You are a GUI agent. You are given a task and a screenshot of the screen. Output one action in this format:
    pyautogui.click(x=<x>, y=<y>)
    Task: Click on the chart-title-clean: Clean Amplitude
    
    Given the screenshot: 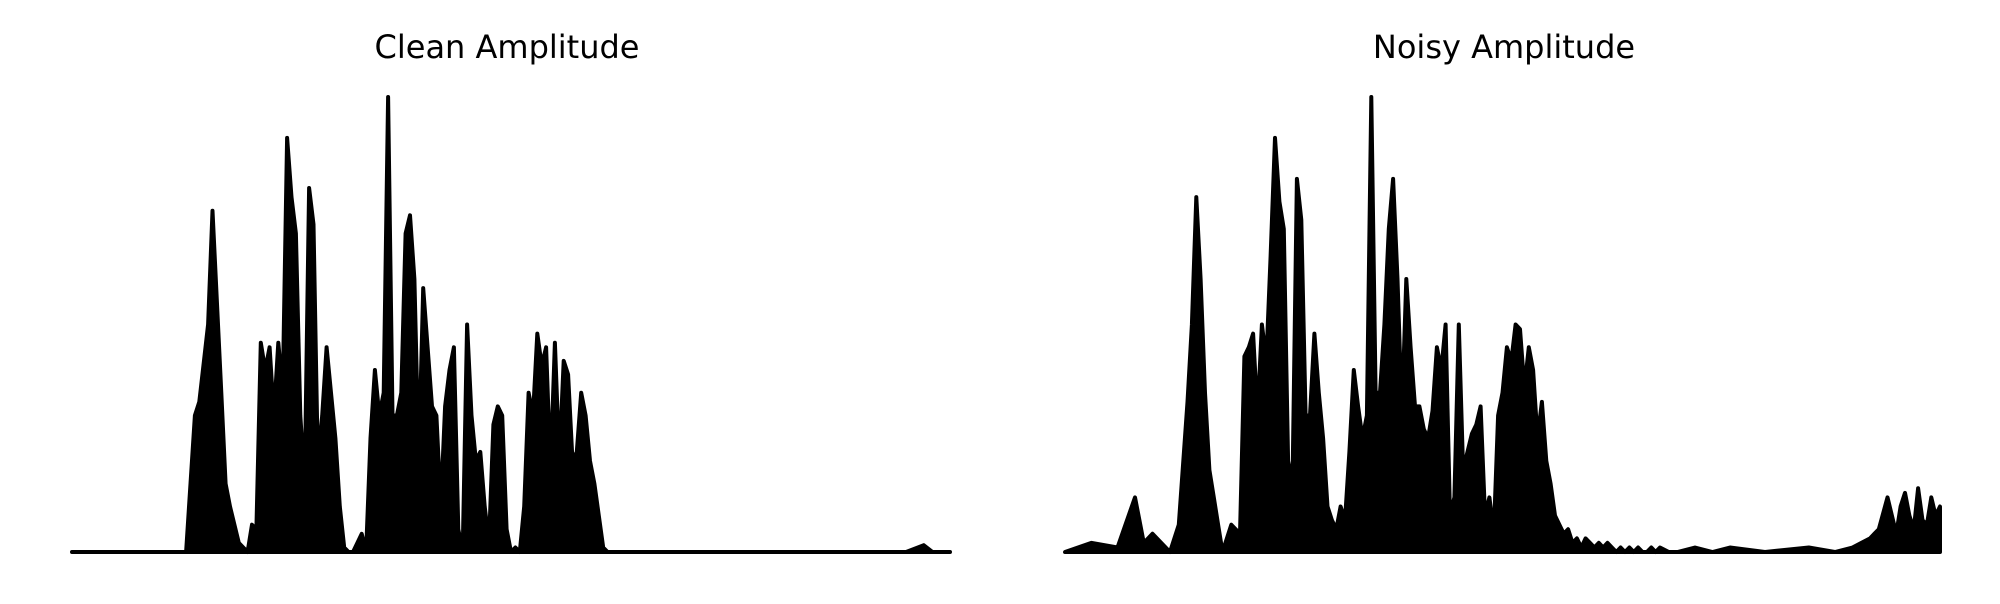 What is the action you would take?
    pyautogui.click(x=507, y=47)
    